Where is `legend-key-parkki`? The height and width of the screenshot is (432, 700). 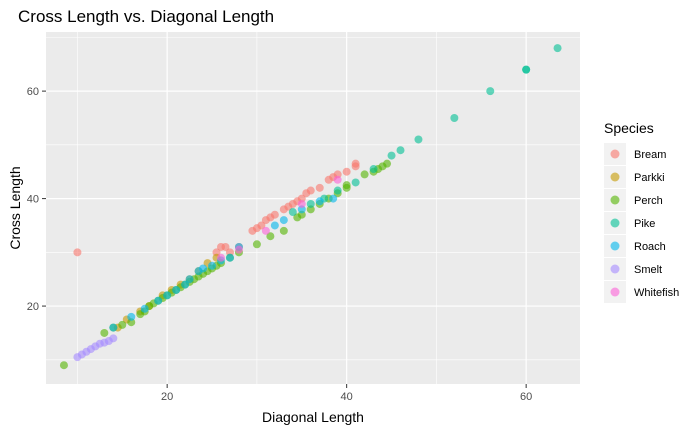 legend-key-parkki is located at coordinates (615, 177).